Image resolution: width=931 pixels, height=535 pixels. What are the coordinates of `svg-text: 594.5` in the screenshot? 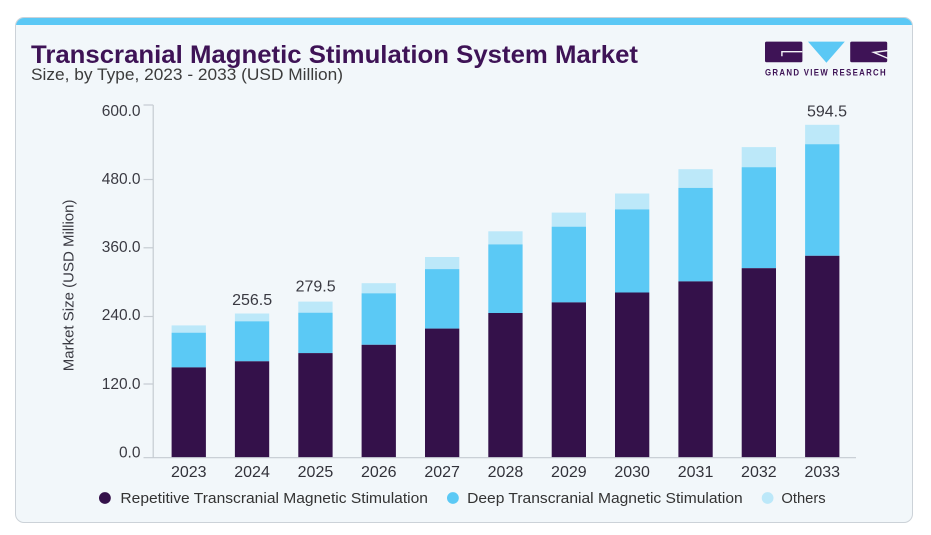 It's located at (827, 111).